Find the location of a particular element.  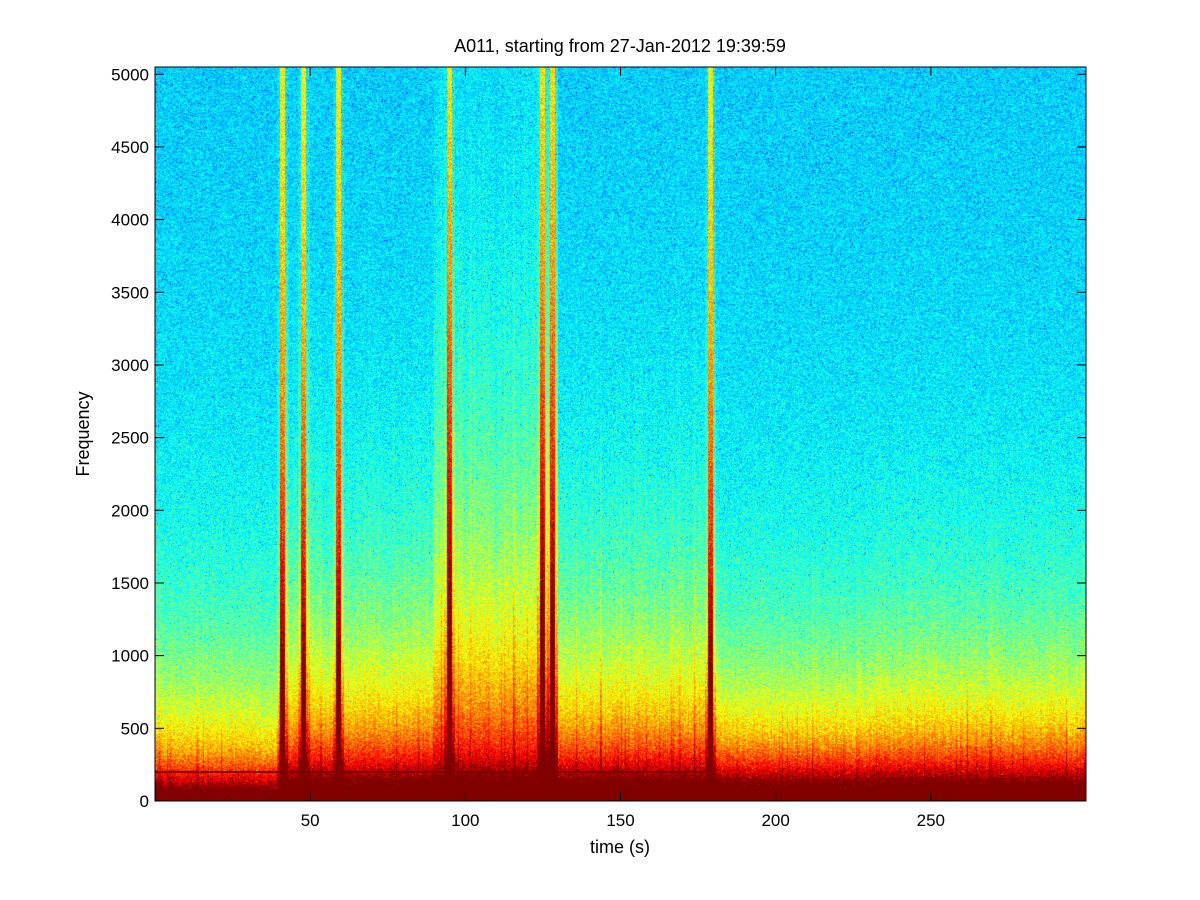

y-axis-label: Frequency is located at coordinates (83, 433).